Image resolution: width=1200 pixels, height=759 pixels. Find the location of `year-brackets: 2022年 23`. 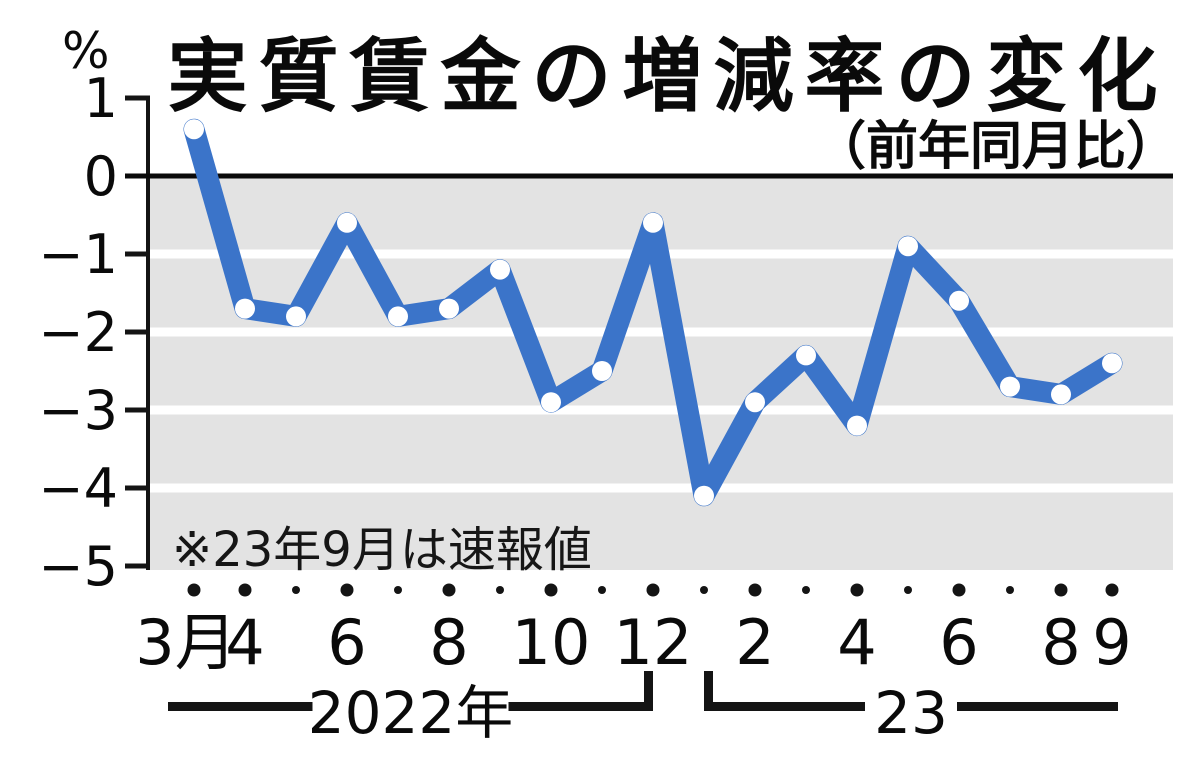

year-brackets: 2022年 23 is located at coordinates (643, 709).